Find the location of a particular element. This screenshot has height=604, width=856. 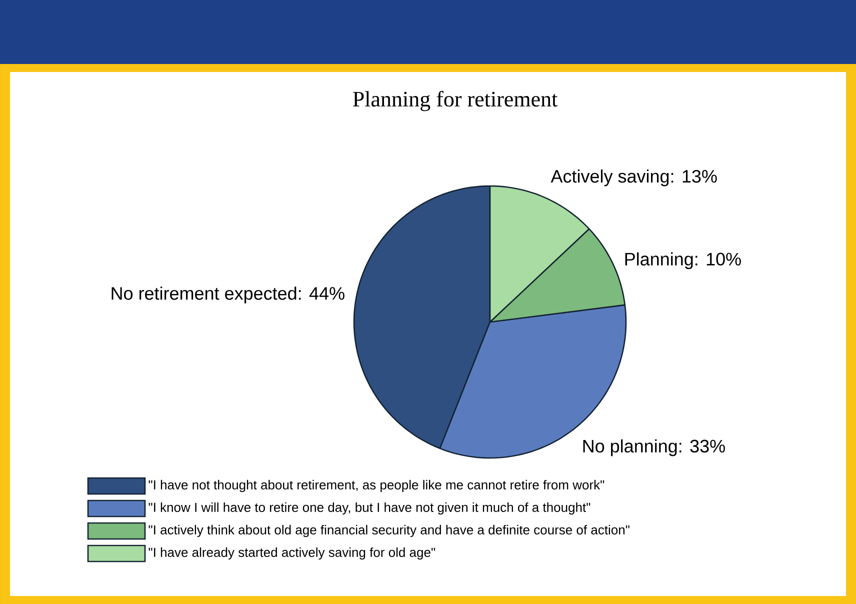

data-label: Planning: 10% is located at coordinates (683, 261).